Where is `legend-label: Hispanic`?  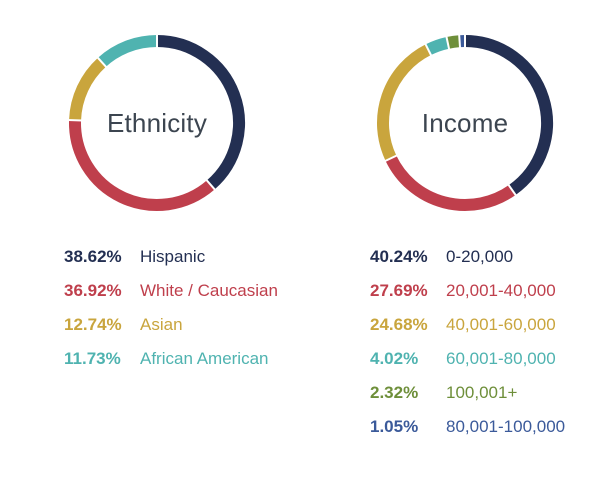
legend-label: Hispanic is located at coordinates (173, 256).